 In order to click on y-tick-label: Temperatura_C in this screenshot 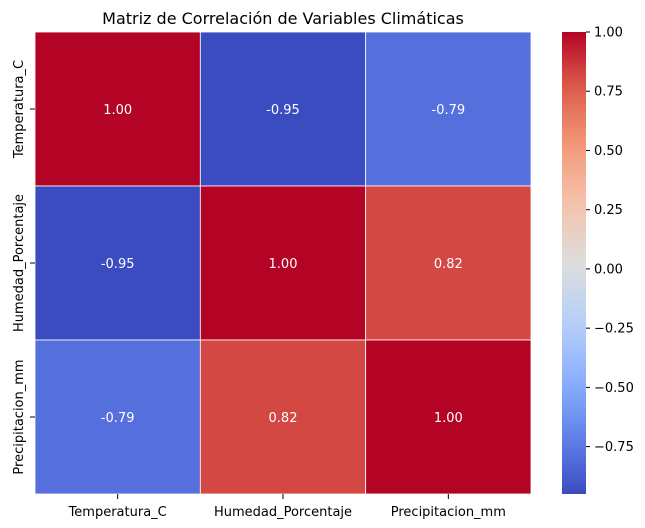, I will do `click(19, 109)`.